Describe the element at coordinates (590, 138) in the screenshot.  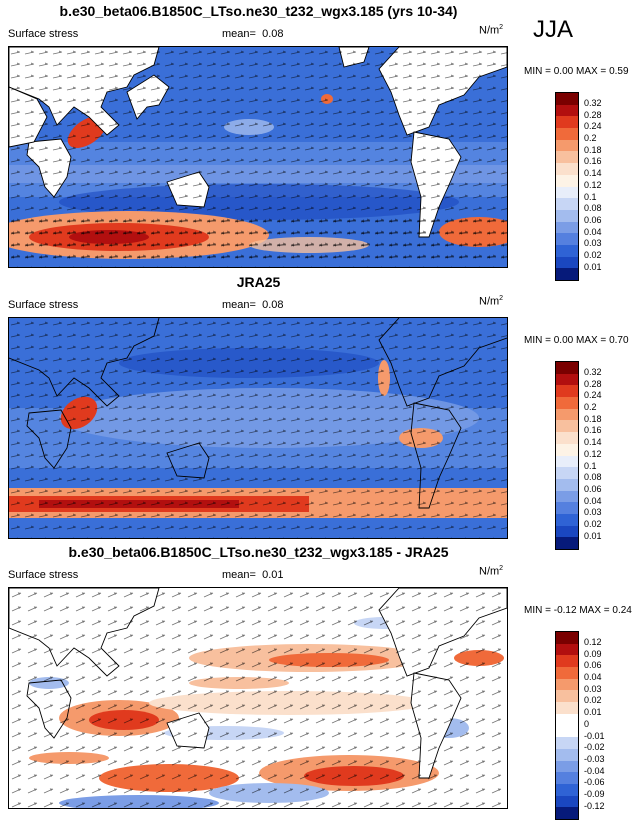
I see `colorbar-label: 0.2` at that location.